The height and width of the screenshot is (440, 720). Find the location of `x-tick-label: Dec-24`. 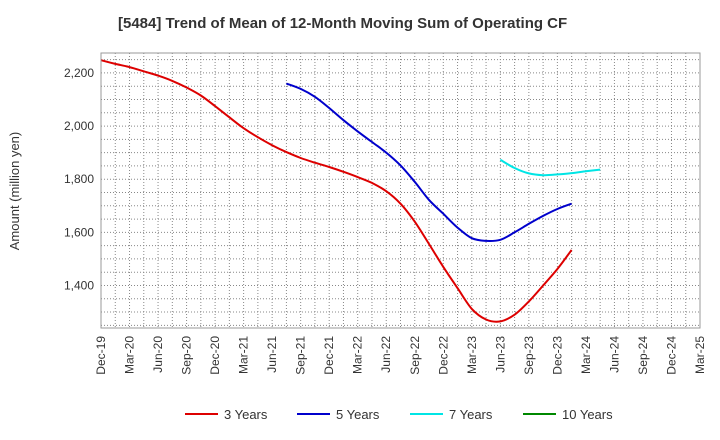

x-tick-label: Dec-24 is located at coordinates (671, 355).